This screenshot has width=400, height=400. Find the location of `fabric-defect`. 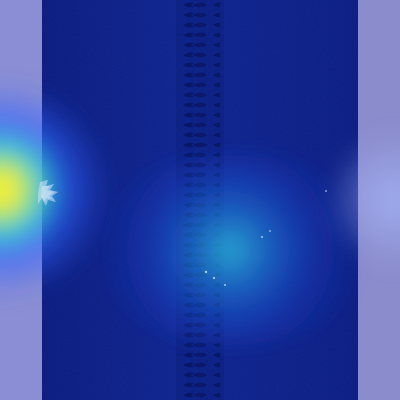

fabric-defect is located at coordinates (48, 193).